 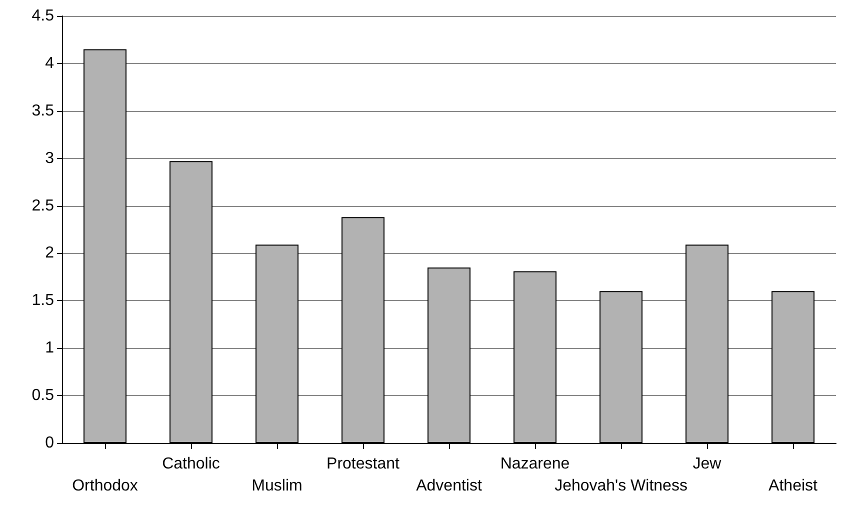 I want to click on x-tick-label: Orthodox, so click(x=105, y=486).